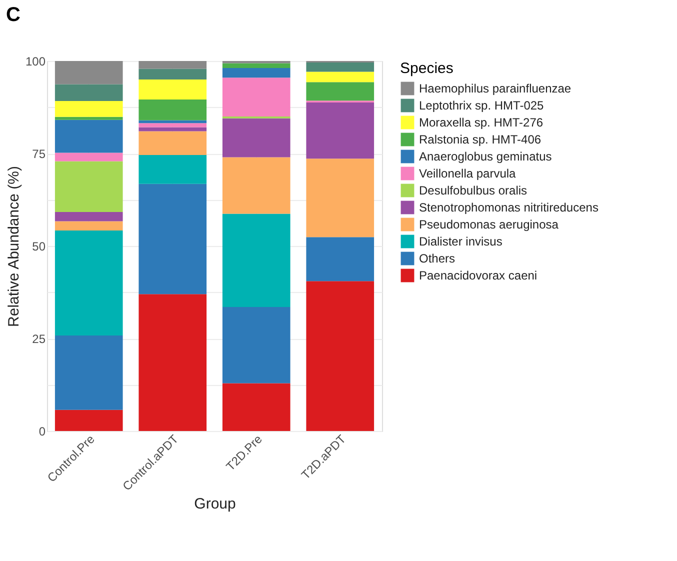 Image resolution: width=677 pixels, height=561 pixels. Describe the element at coordinates (485, 157) in the screenshot. I see `legend-label: Anaeroglobus geminatus` at that location.